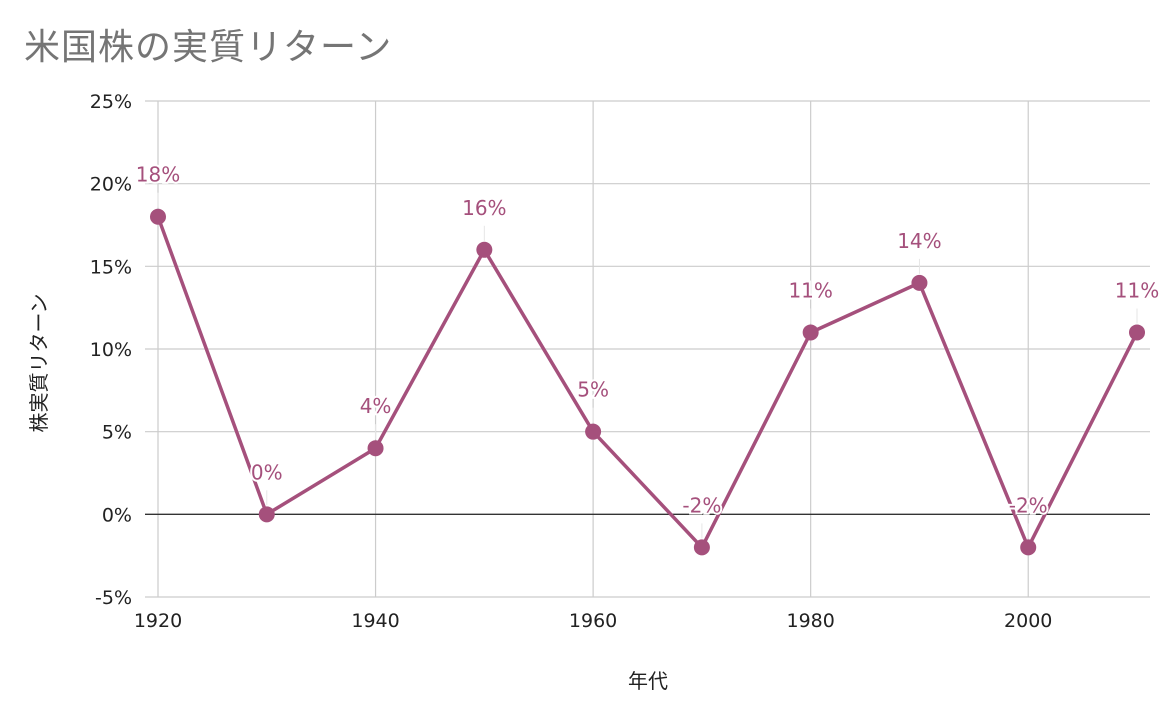 The height and width of the screenshot is (714, 1168). I want to click on data-label: 0%, so click(267, 472).